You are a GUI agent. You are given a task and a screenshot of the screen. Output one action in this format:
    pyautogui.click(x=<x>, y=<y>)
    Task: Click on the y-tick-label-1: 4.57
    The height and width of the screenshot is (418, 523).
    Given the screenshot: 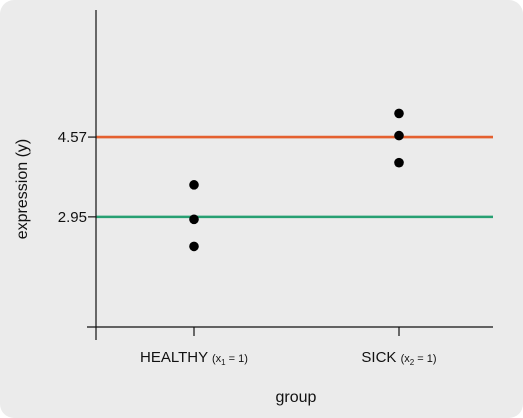 What is the action you would take?
    pyautogui.click(x=72, y=137)
    